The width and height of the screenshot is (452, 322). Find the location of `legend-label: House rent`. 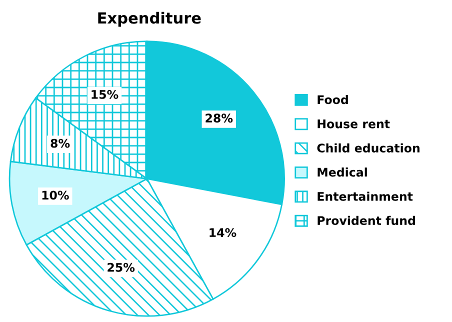

legend-label: House rent is located at coordinates (354, 124).